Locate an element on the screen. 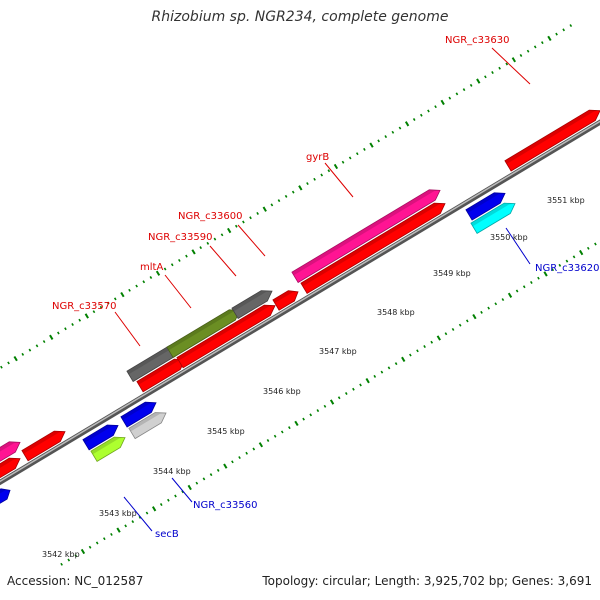 This screenshot has height=600, width=600. gene-blue-c-bevel is located at coordinates (485, 202).